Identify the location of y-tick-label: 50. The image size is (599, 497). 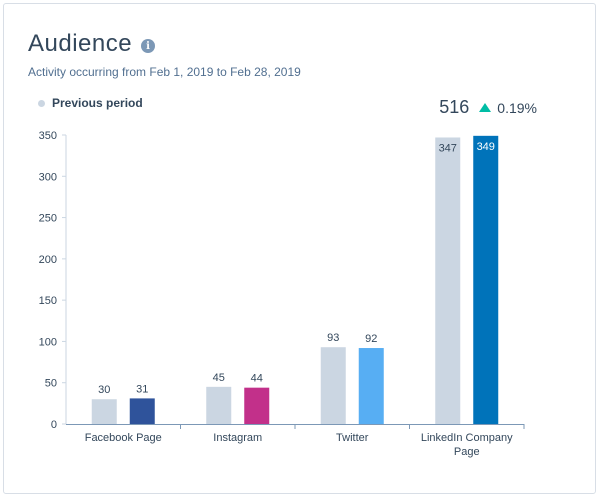
(51, 384).